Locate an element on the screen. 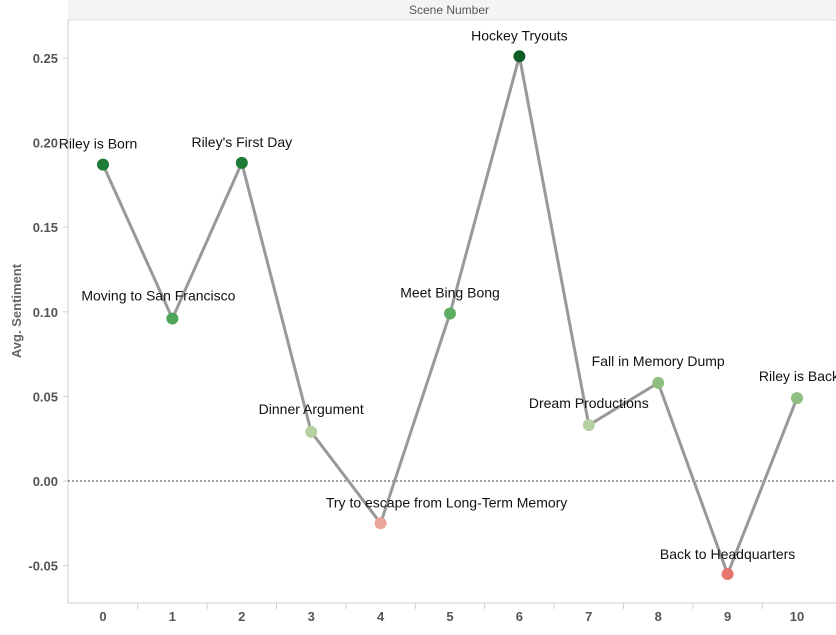  point-label: Riley is Back is located at coordinates (797, 376).